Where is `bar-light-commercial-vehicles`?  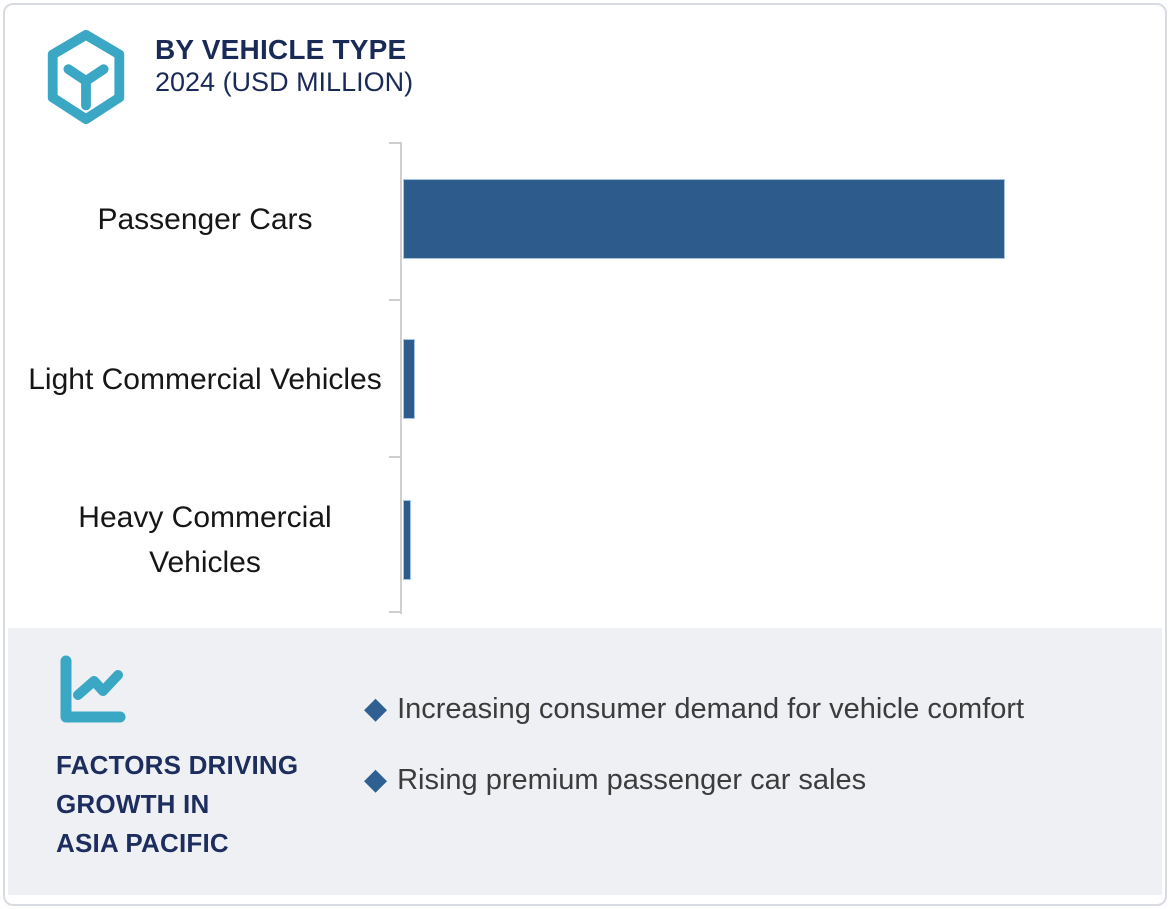
bar-light-commercial-vehicles is located at coordinates (409, 379).